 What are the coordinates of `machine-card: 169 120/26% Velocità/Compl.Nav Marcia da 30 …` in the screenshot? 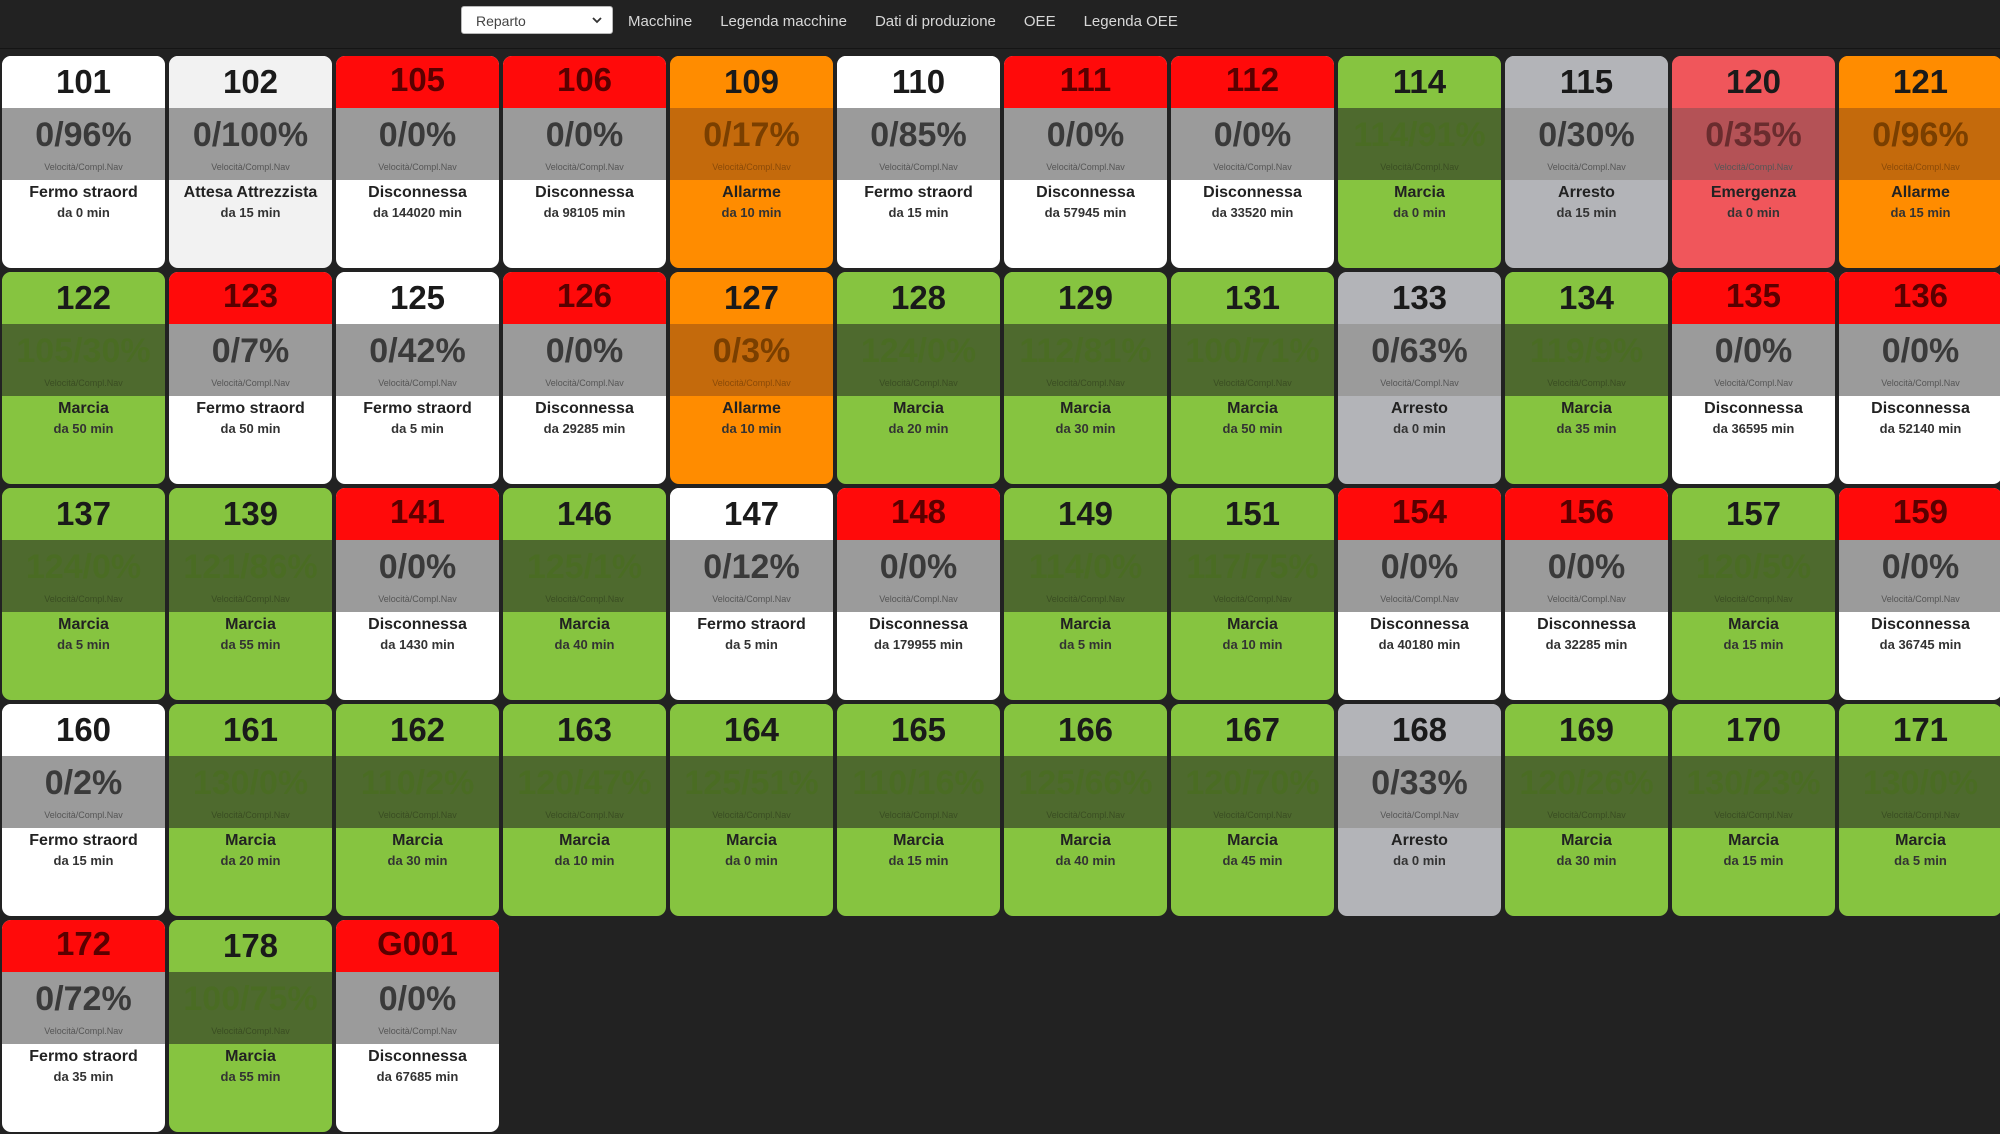 It's located at (1586, 810).